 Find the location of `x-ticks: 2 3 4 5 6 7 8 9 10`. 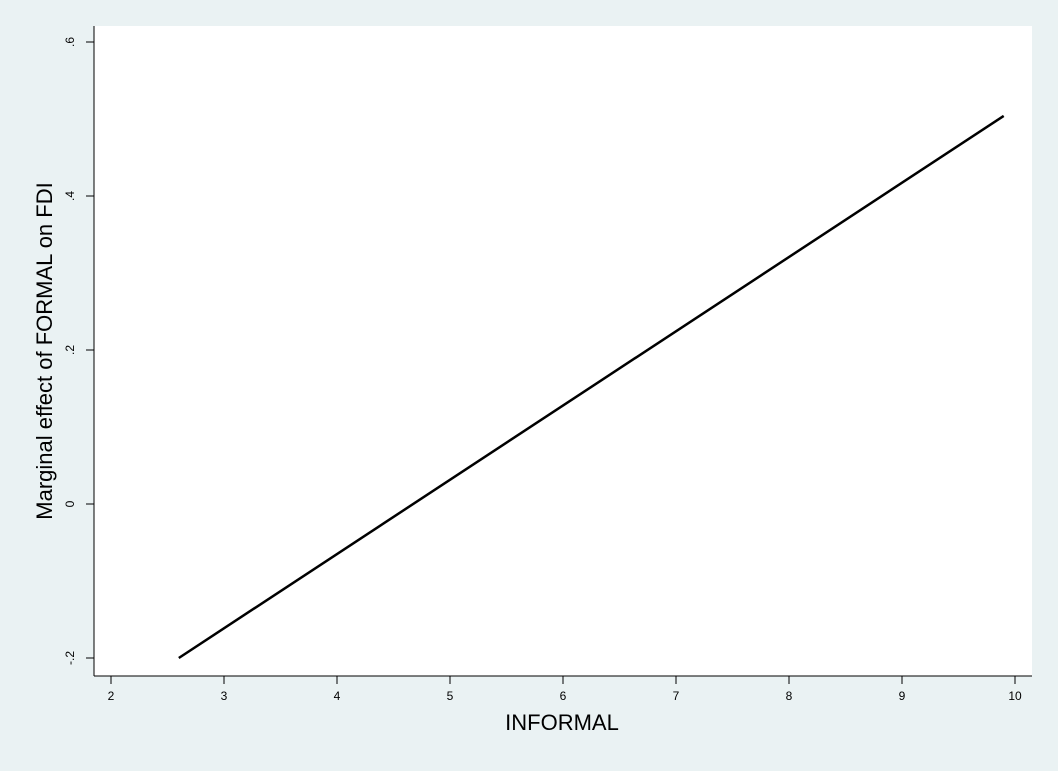

x-ticks: 2 3 4 5 6 7 8 9 10 is located at coordinates (565, 689).